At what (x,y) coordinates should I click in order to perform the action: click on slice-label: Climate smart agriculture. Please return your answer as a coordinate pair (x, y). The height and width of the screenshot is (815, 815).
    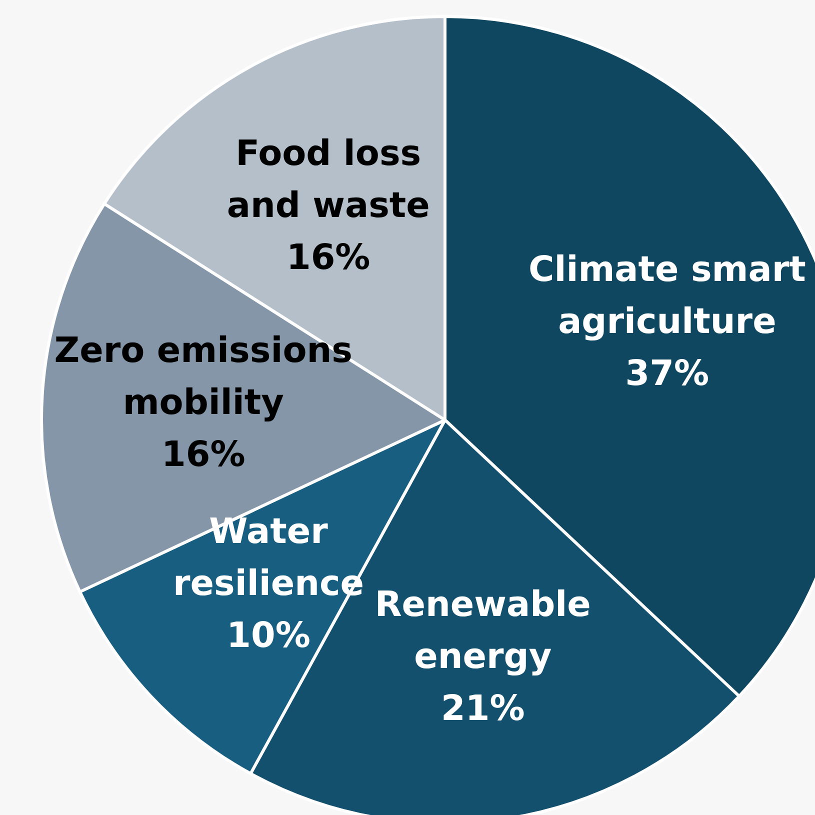
    Looking at the image, I should click on (667, 296).